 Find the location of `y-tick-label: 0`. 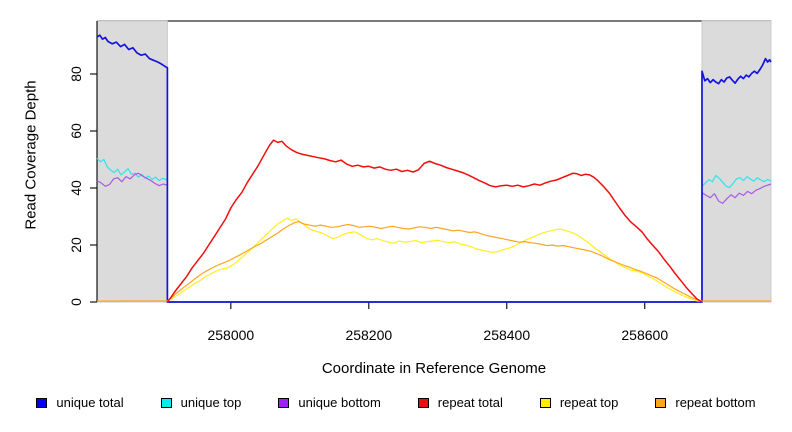

y-tick-label: 0 is located at coordinates (76, 302).